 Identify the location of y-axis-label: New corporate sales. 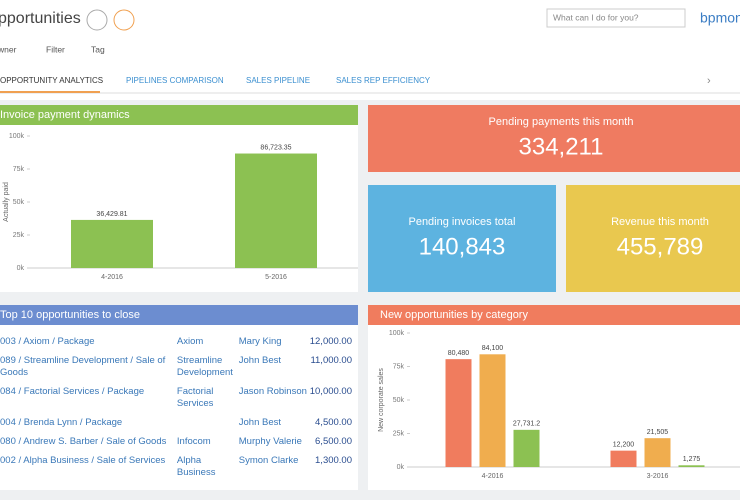
(381, 400).